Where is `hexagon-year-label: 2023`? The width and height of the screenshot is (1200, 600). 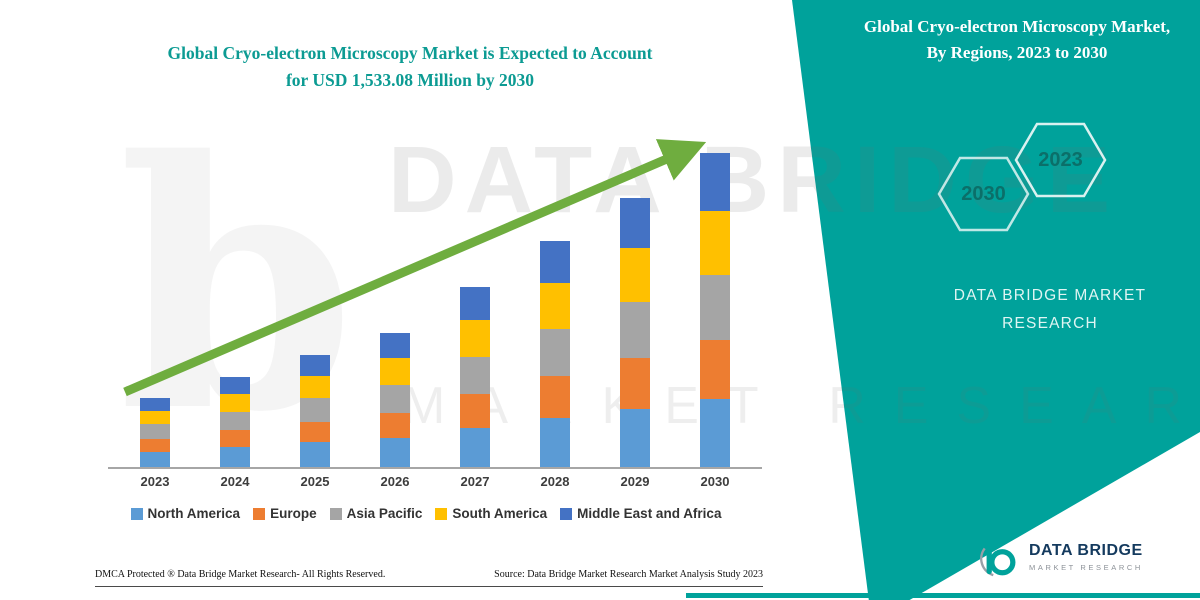
hexagon-year-label: 2023 is located at coordinates (1060, 159).